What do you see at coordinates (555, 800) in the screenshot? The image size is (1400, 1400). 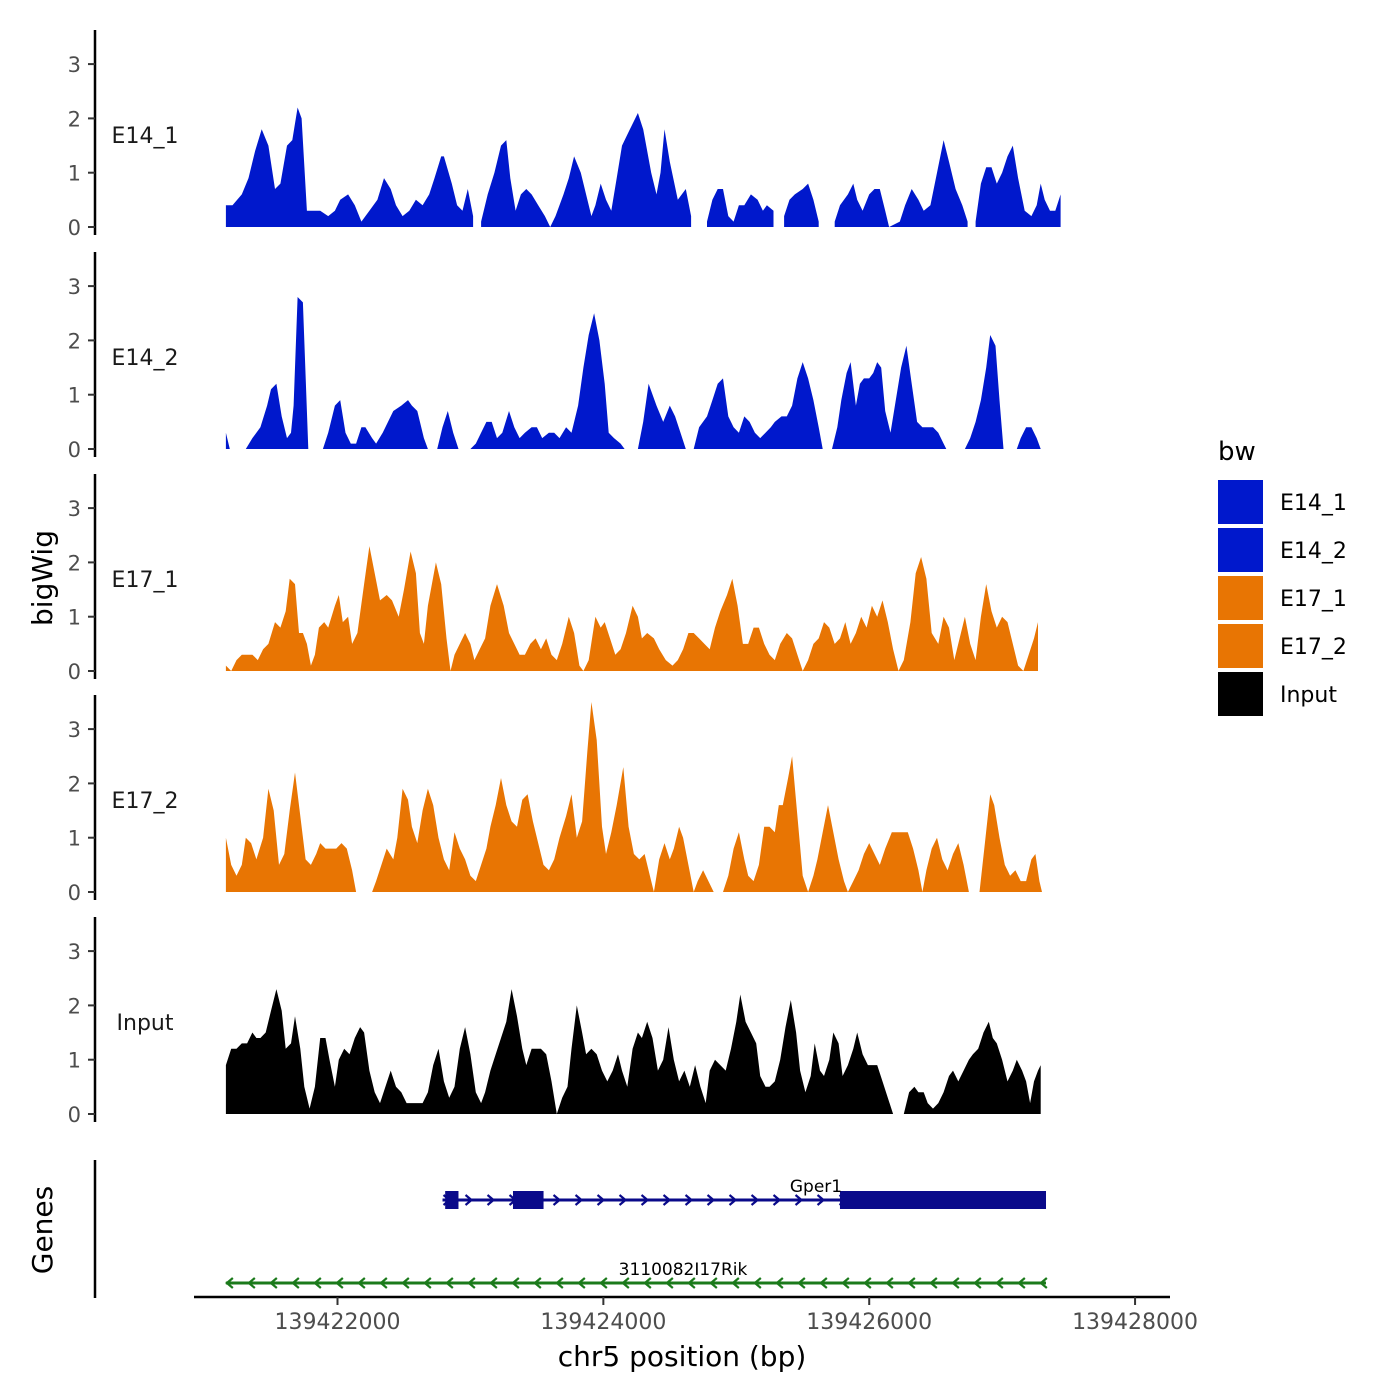 I see `track-E17_2: 0 1 2 3 E17_2` at bounding box center [555, 800].